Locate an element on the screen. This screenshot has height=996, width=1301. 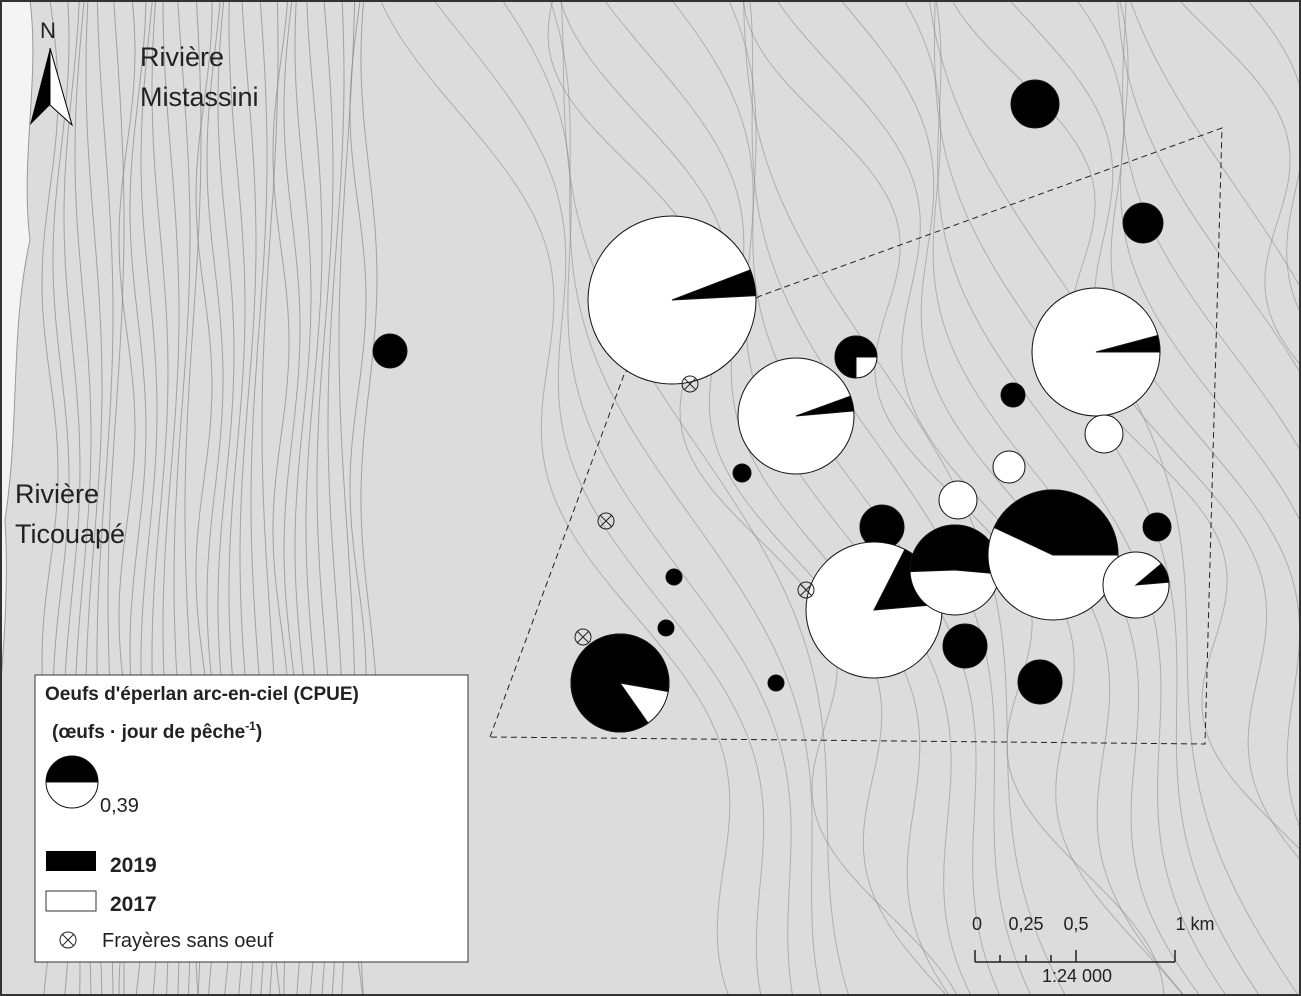
legend-x-icon is located at coordinates (68, 940).